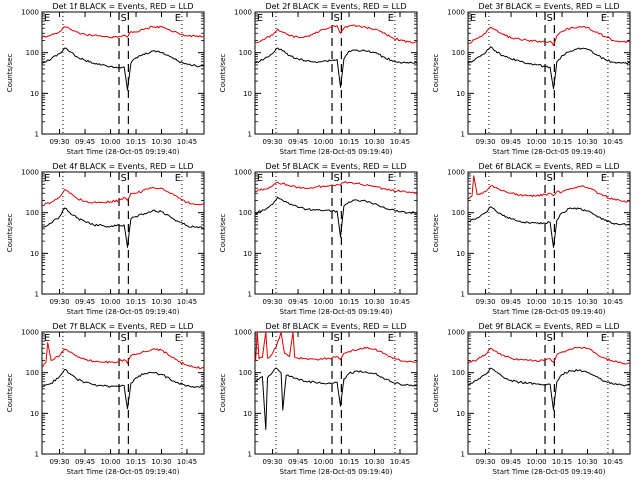  I want to click on panel-title: Det 6f BLACK = Events, RED = LLD, so click(548, 166).